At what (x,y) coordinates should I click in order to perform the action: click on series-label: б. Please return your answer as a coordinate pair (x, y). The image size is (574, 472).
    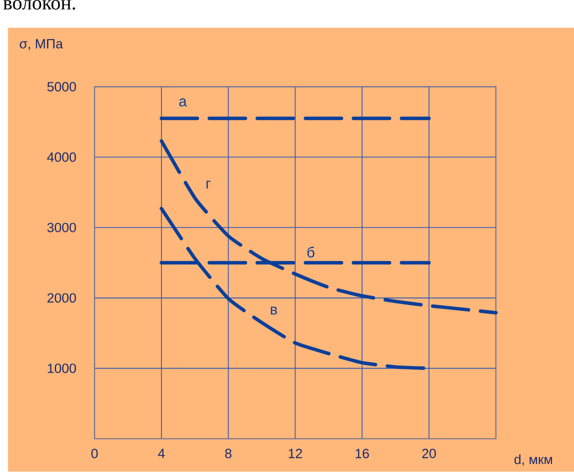
    Looking at the image, I should click on (310, 252).